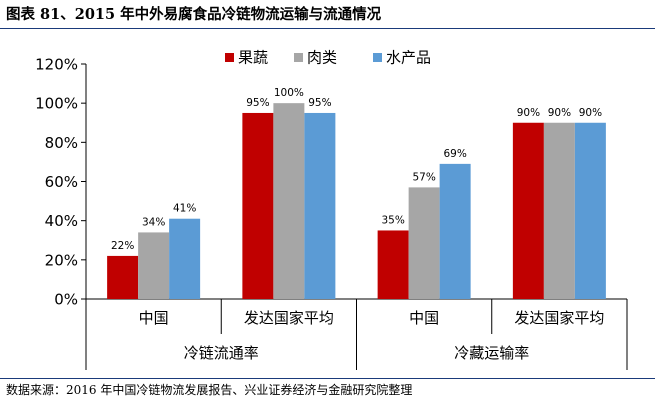 This screenshot has width=655, height=401. Describe the element at coordinates (56, 104) in the screenshot. I see `y-tick-label: 100%` at that location.